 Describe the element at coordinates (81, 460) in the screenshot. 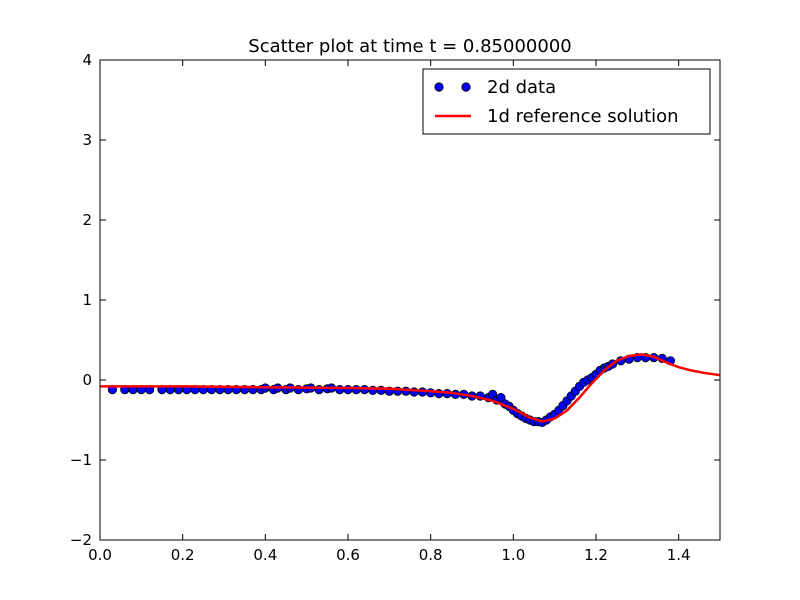

I see `y-tick-label: −1` at that location.